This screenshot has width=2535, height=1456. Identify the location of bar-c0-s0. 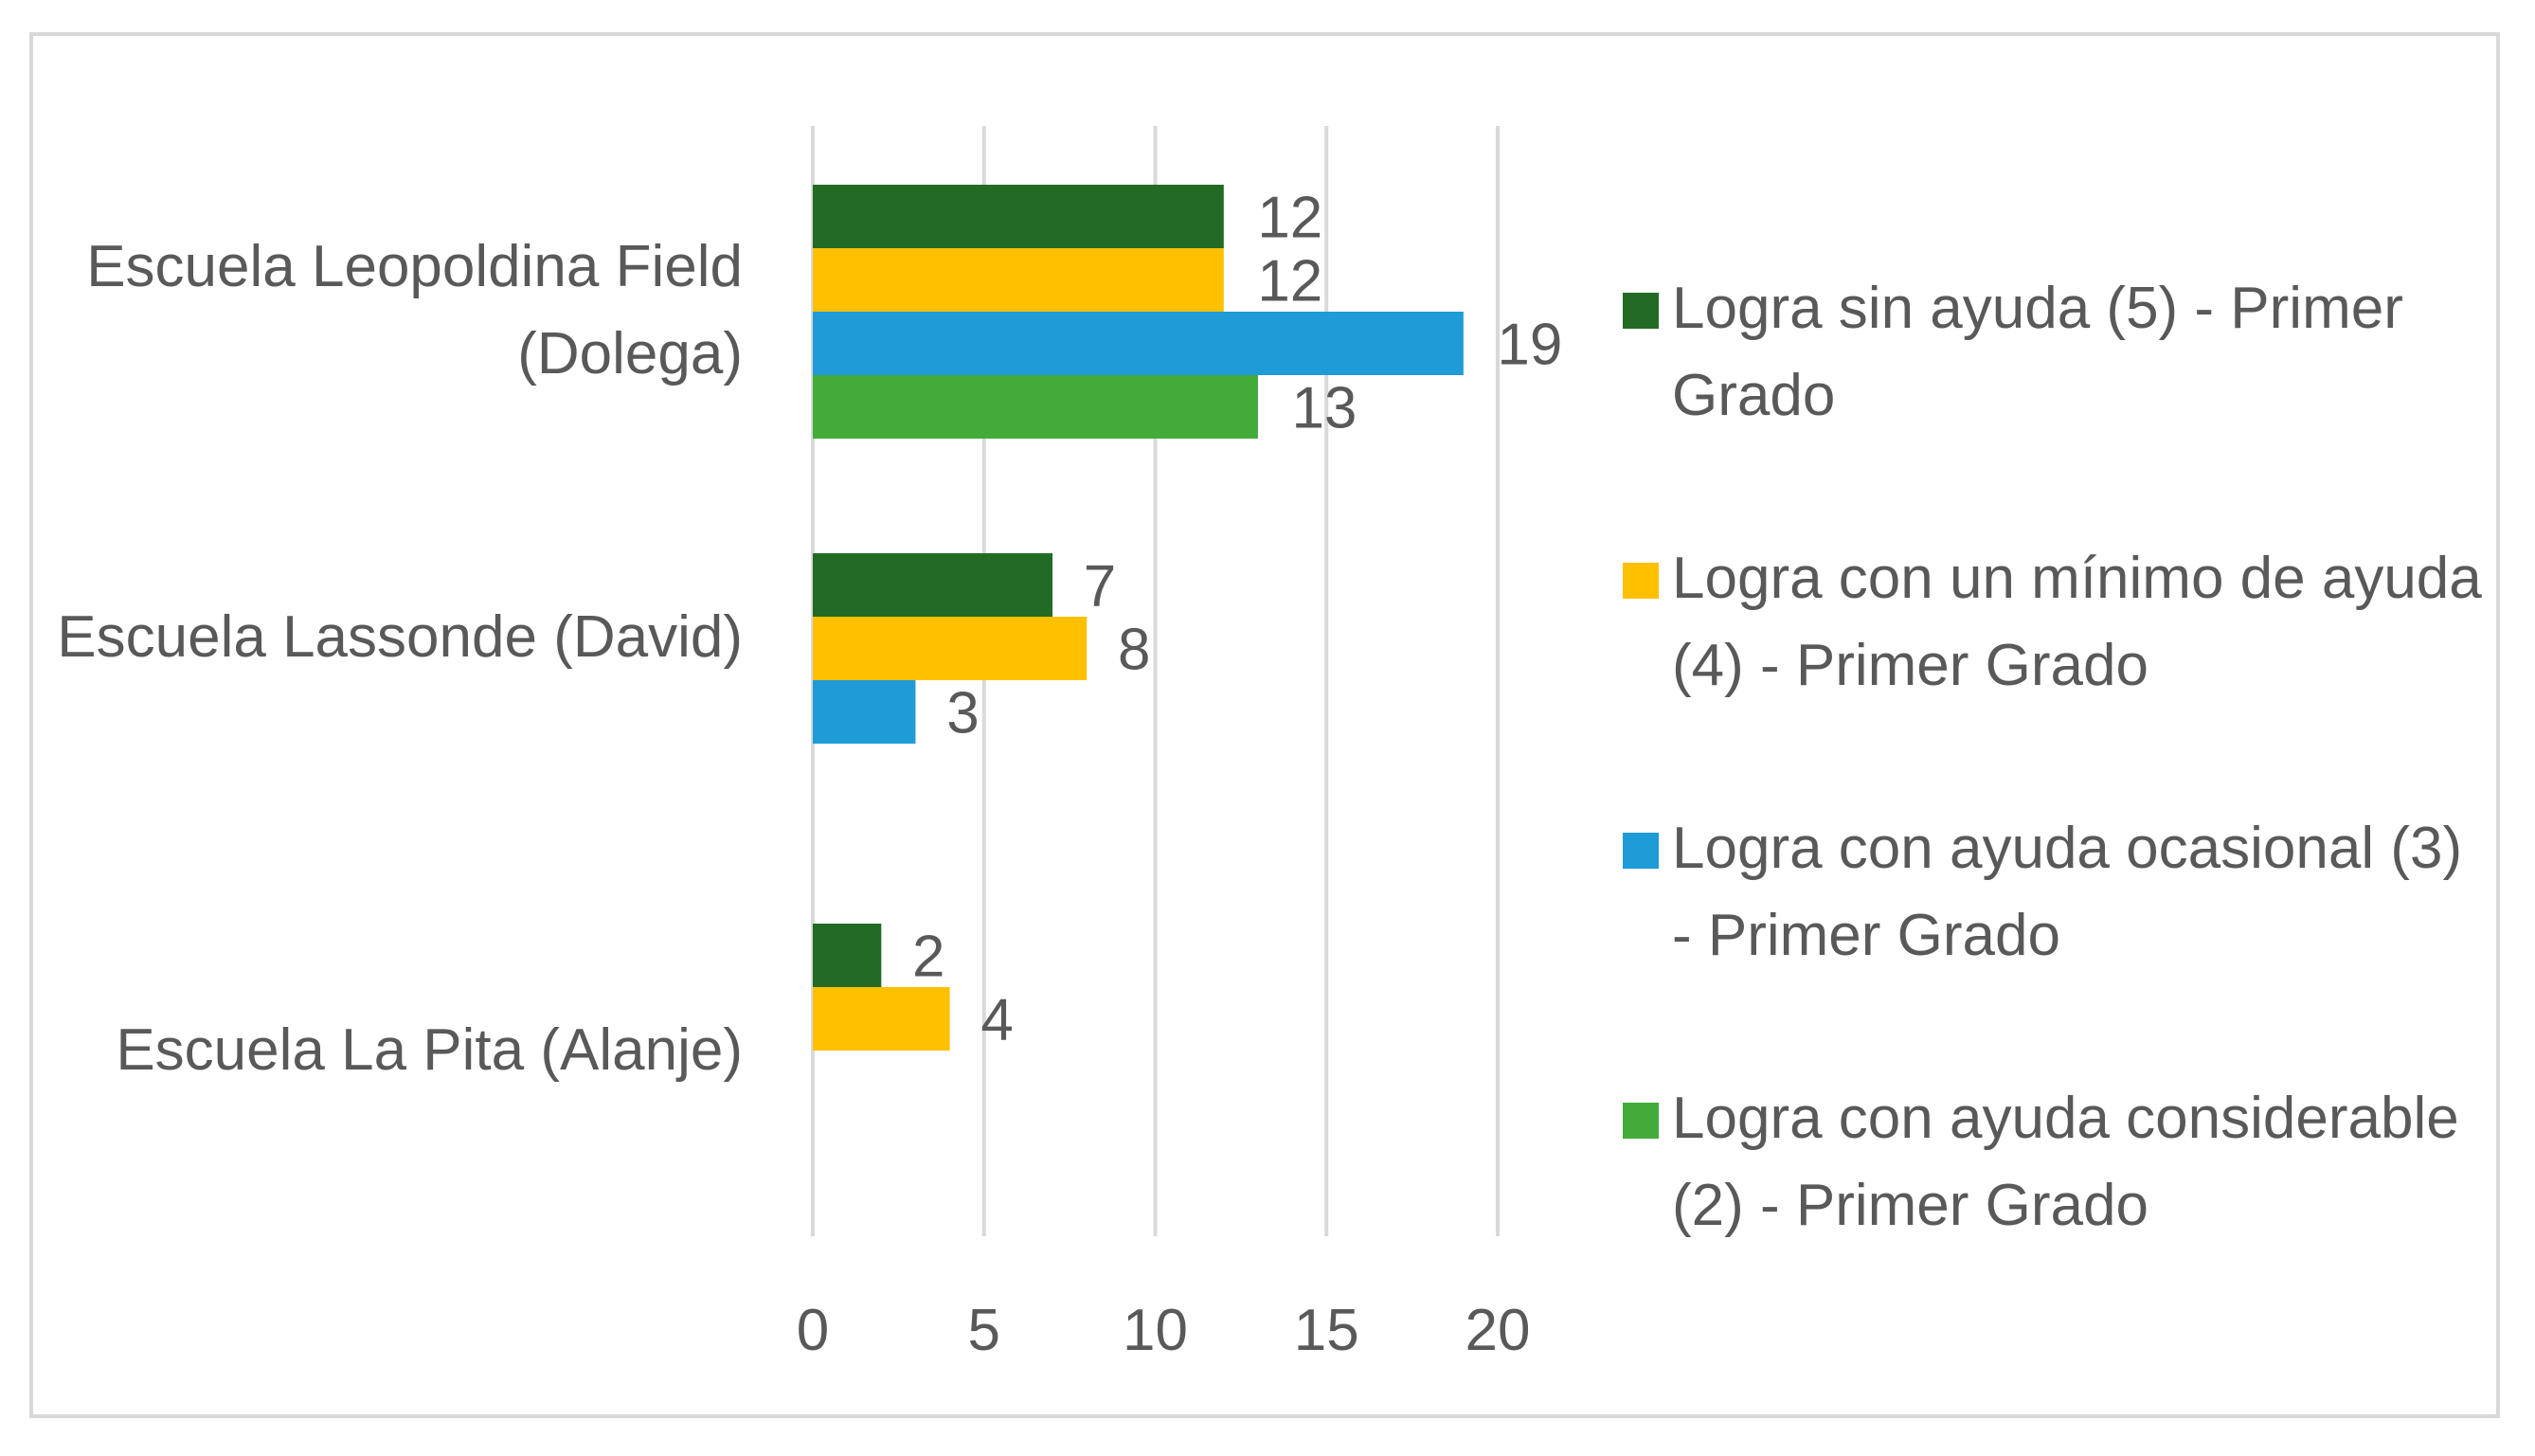
(1018, 217).